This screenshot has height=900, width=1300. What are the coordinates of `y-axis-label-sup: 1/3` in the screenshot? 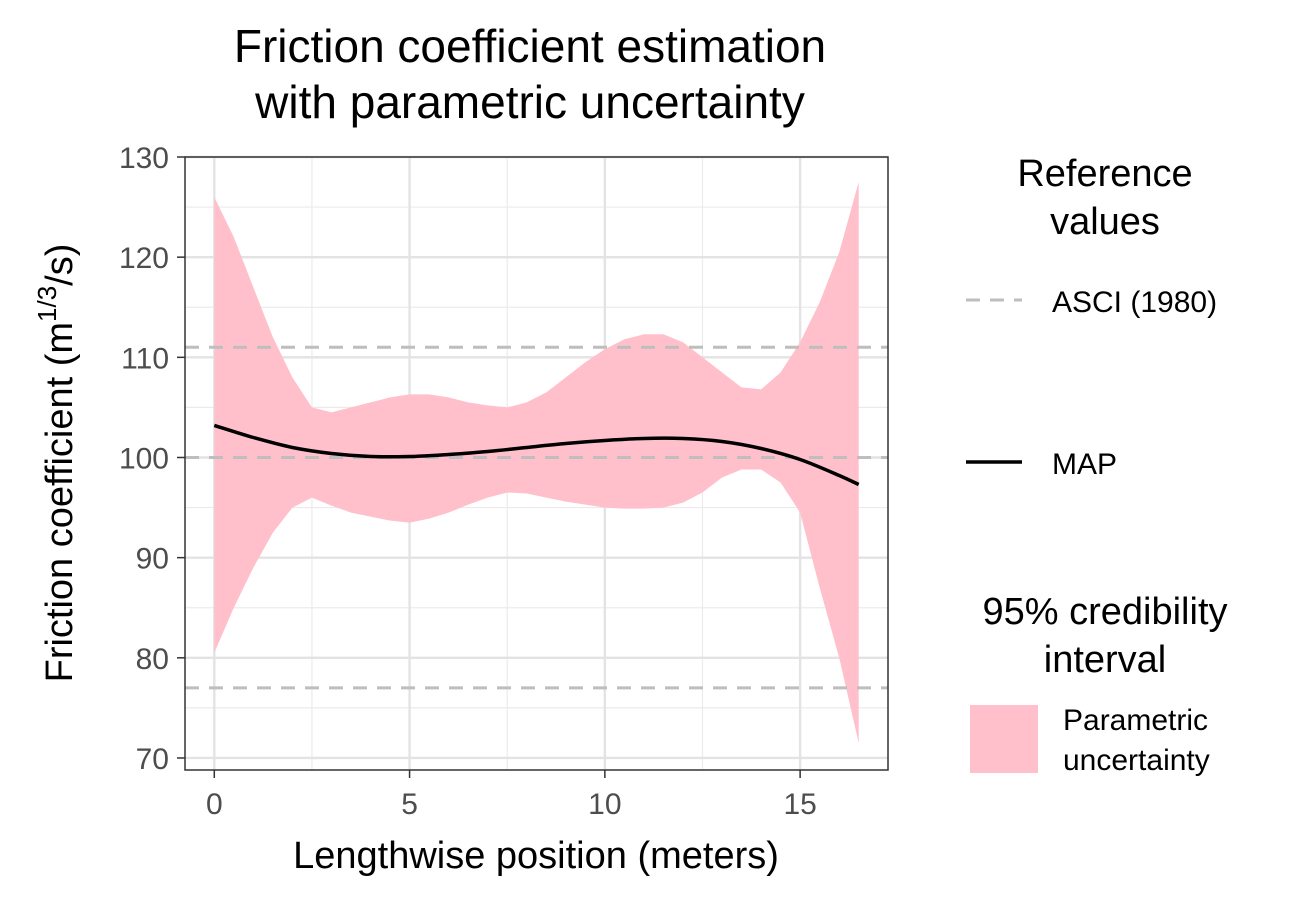 It's located at (47, 304).